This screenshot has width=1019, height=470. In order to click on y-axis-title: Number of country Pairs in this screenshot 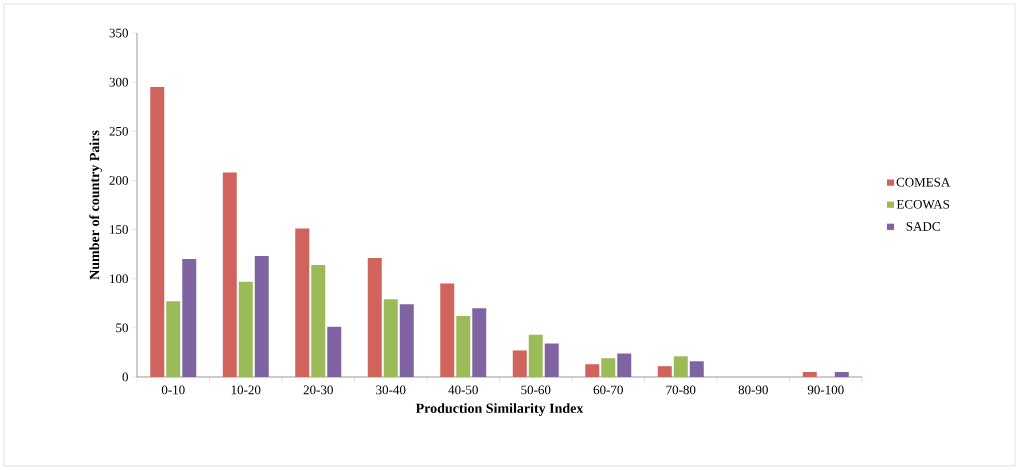, I will do `click(96, 205)`.